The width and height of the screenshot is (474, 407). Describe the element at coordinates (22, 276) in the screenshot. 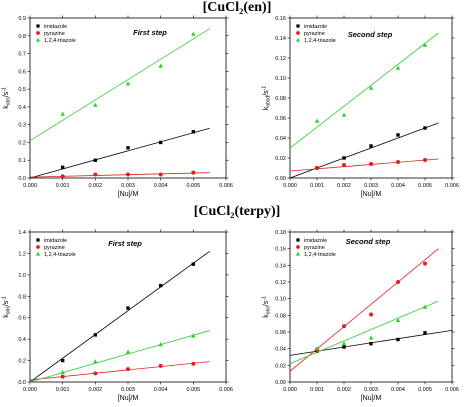

I see `y-tick-label: 1.0` at that location.